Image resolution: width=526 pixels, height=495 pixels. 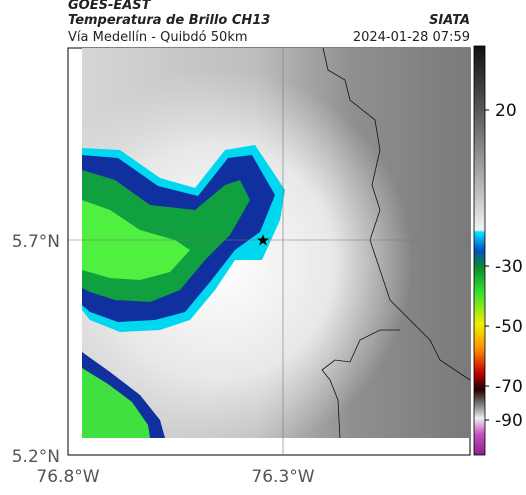 I want to click on satellite: GOES-EAST, so click(x=110, y=6).